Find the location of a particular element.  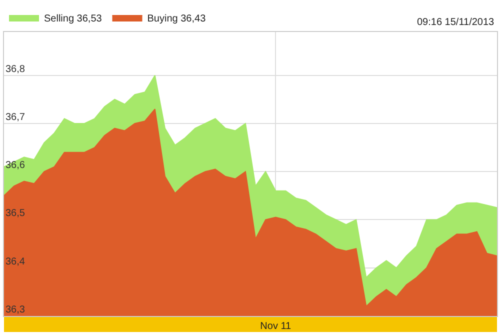

text: 09:16 15/11/2013 is located at coordinates (456, 22).